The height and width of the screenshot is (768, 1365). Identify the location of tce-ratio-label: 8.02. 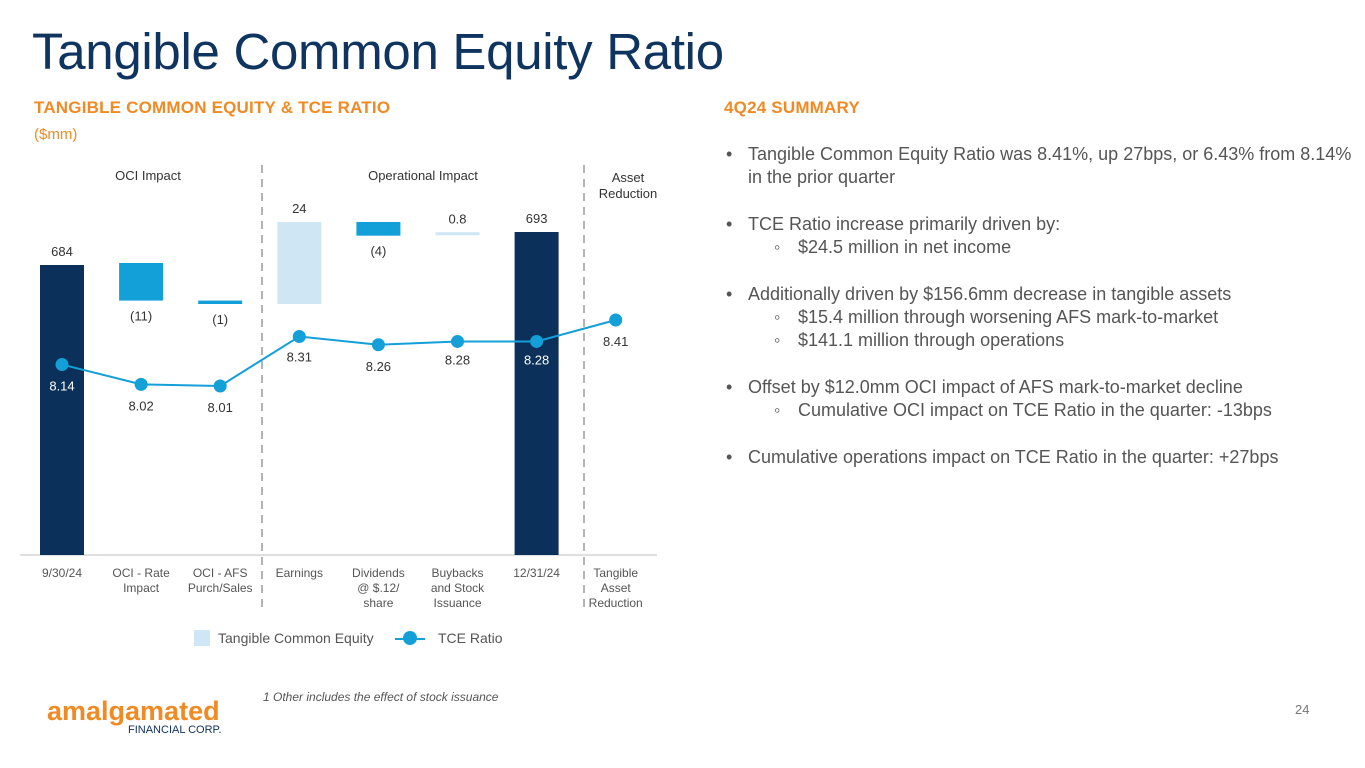
(140, 405).